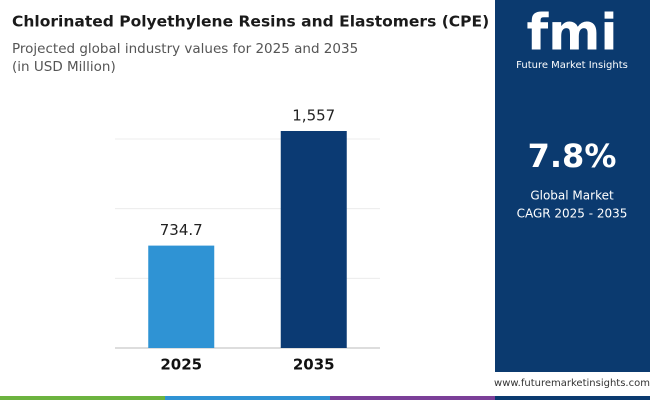 Image resolution: width=650 pixels, height=400 pixels. What do you see at coordinates (181, 365) in the screenshot?
I see `x-tick-label: 2025` at bounding box center [181, 365].